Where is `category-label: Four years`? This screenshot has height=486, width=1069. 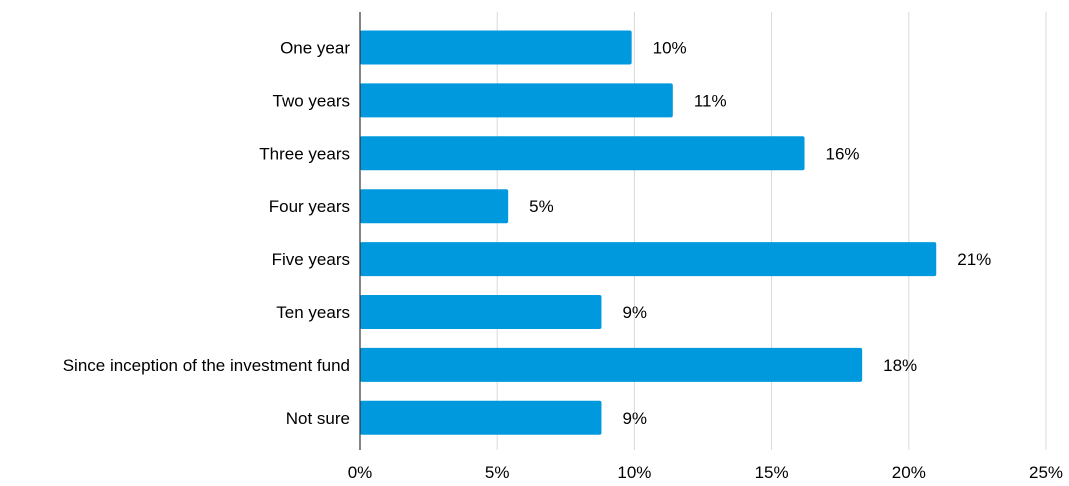
category-label: Four years is located at coordinates (309, 206).